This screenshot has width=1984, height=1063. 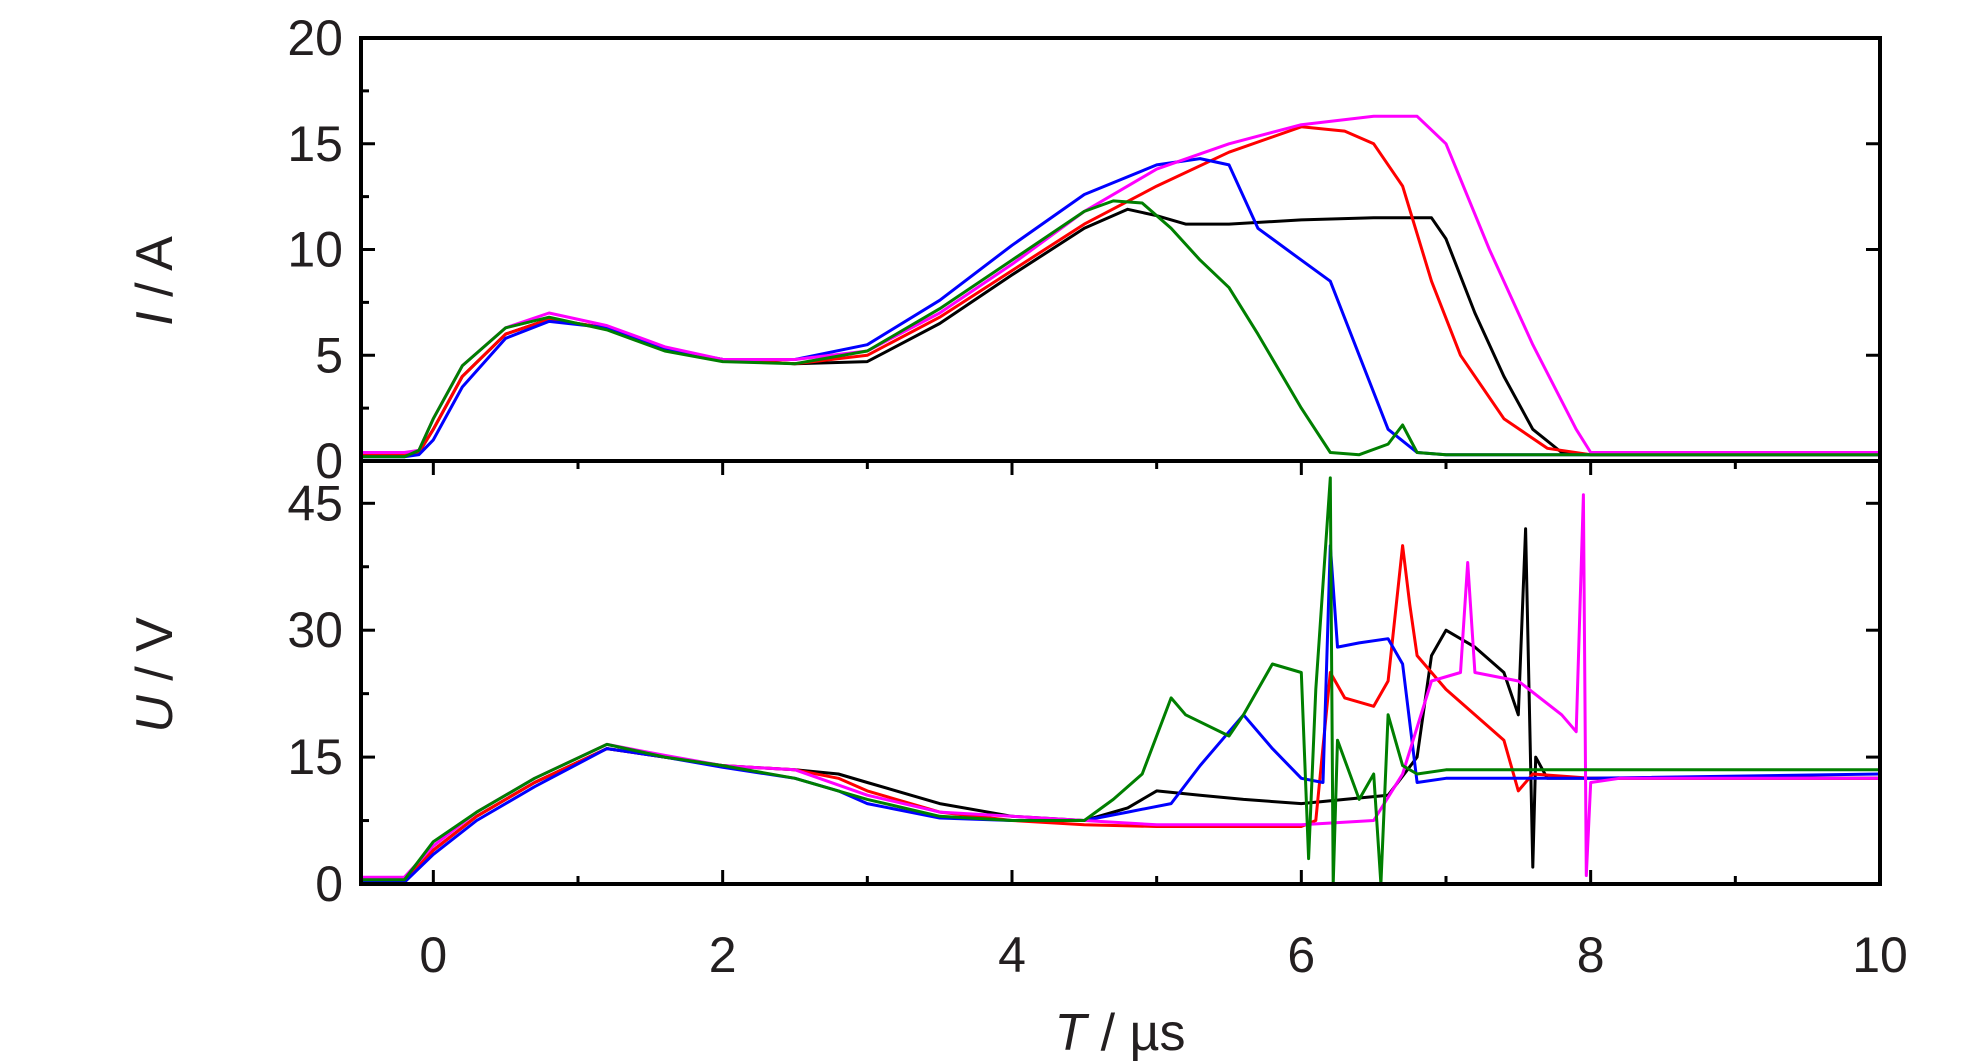 What do you see at coordinates (155, 714) in the screenshot?
I see `voltage-axis-var: U` at bounding box center [155, 714].